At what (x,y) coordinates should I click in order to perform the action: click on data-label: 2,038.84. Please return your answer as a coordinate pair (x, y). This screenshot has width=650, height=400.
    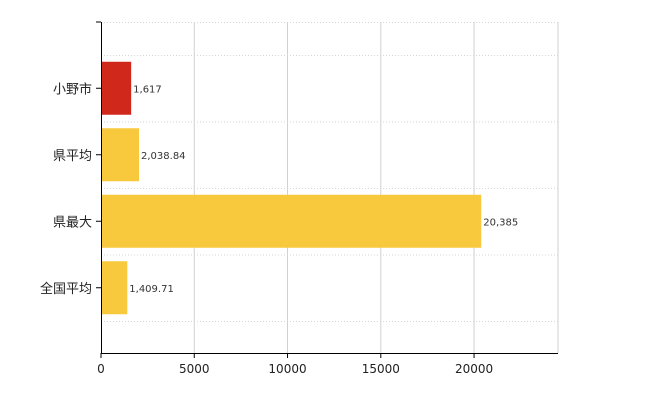
    Looking at the image, I should click on (163, 156).